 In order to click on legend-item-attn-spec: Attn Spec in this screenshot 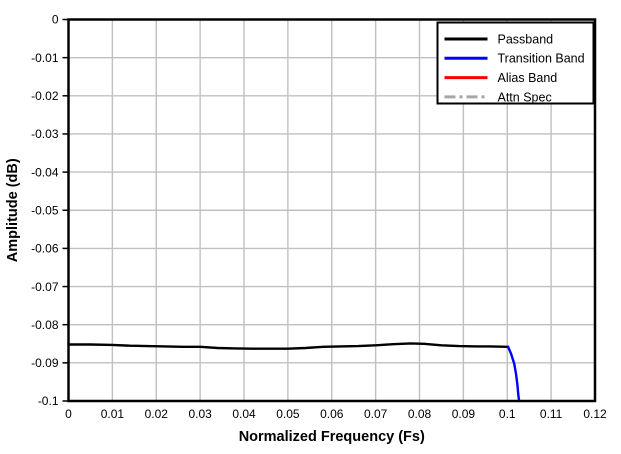, I will do `click(498, 97)`.